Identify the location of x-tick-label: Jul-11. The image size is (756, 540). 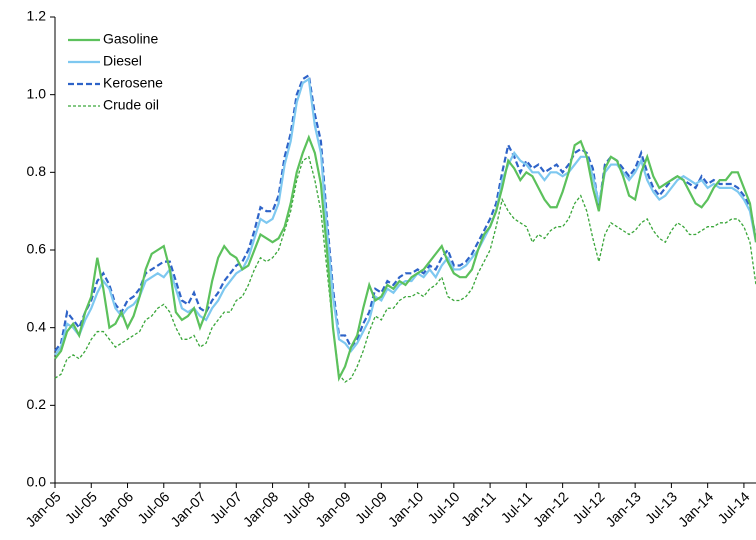
(517, 507).